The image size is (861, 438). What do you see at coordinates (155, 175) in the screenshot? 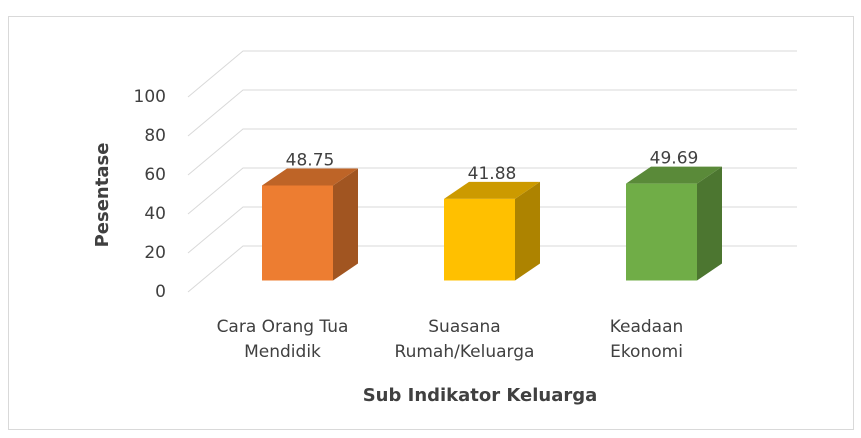
I see `y-tick-label: 60` at bounding box center [155, 175].